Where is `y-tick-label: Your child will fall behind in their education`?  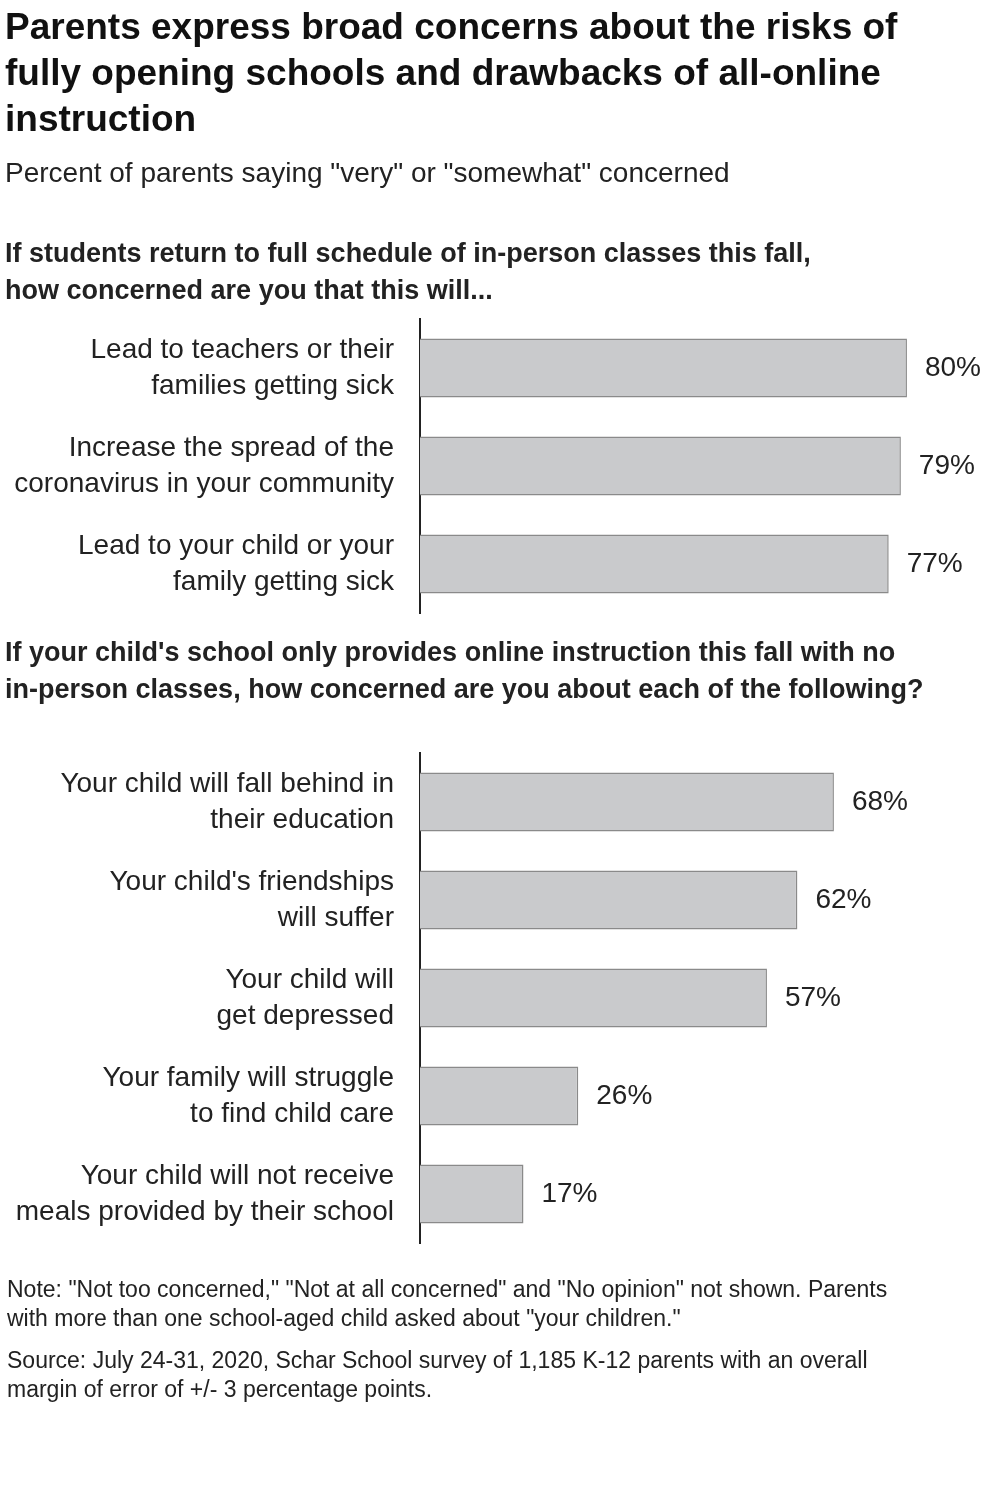 y-tick-label: Your child will fall behind in their education is located at coordinates (227, 800).